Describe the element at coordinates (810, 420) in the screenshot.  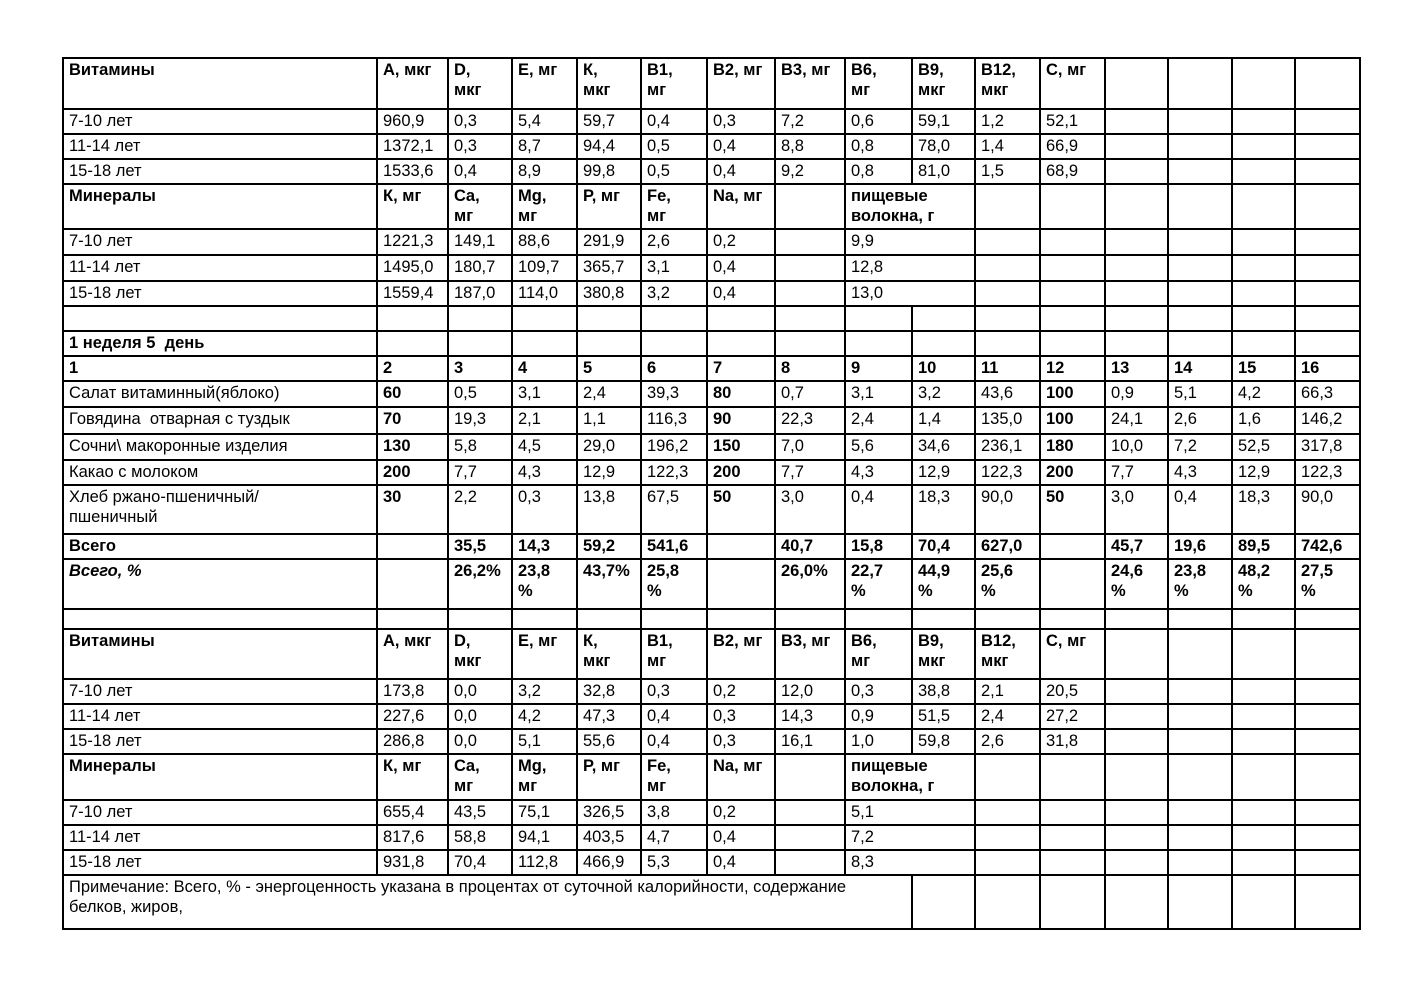
I see `table-cell: 22,3` at that location.